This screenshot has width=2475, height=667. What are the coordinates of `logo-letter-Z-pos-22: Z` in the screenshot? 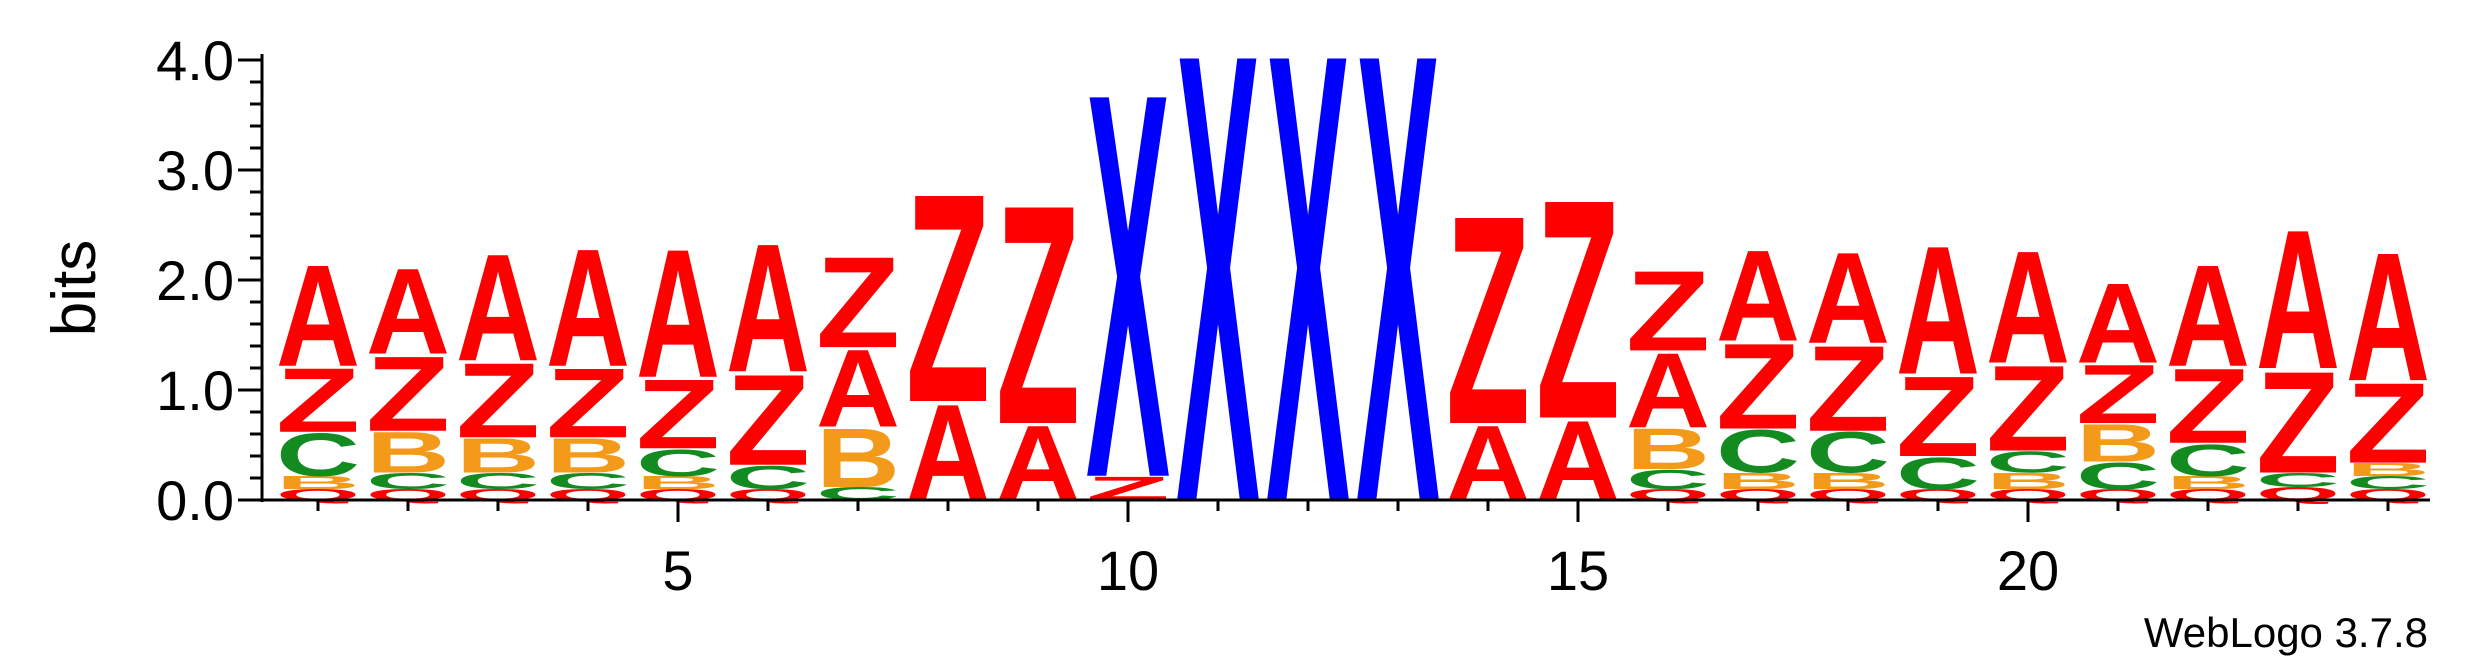 It's located at (2208, 406).